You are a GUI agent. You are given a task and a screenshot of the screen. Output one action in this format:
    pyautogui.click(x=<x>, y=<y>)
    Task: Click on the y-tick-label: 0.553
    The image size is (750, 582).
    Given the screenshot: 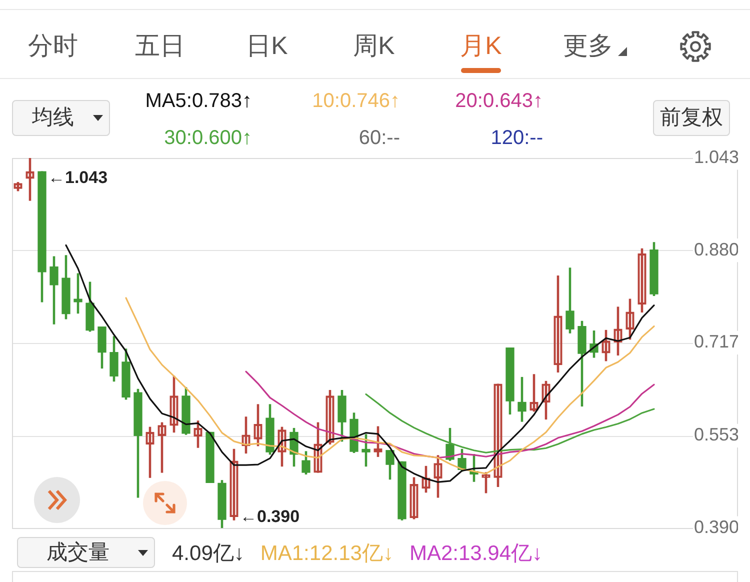 What is the action you would take?
    pyautogui.click(x=717, y=434)
    